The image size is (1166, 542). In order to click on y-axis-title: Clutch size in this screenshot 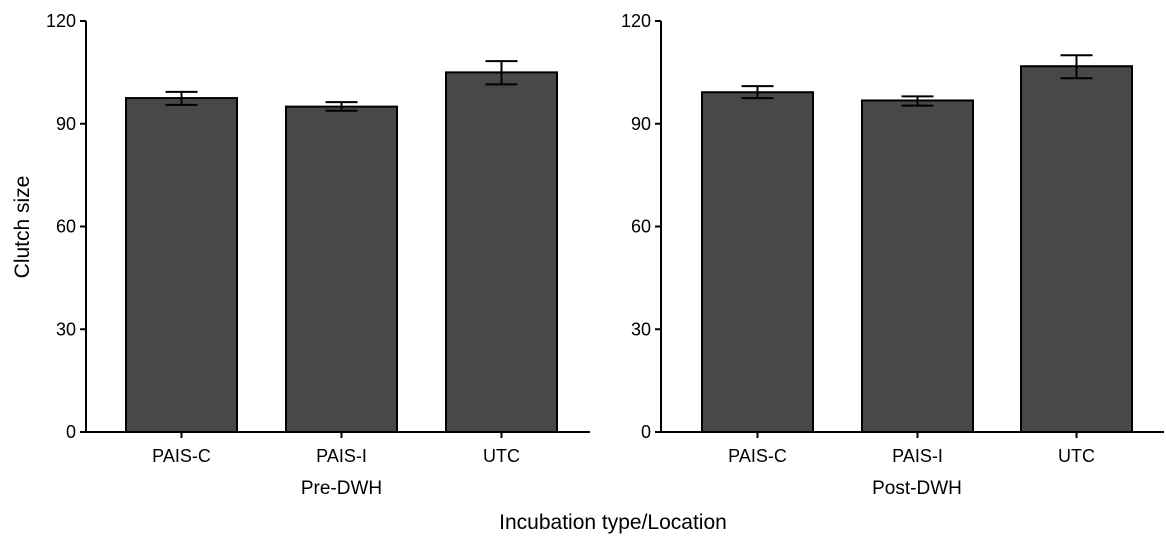, I will do `click(22, 227)`.